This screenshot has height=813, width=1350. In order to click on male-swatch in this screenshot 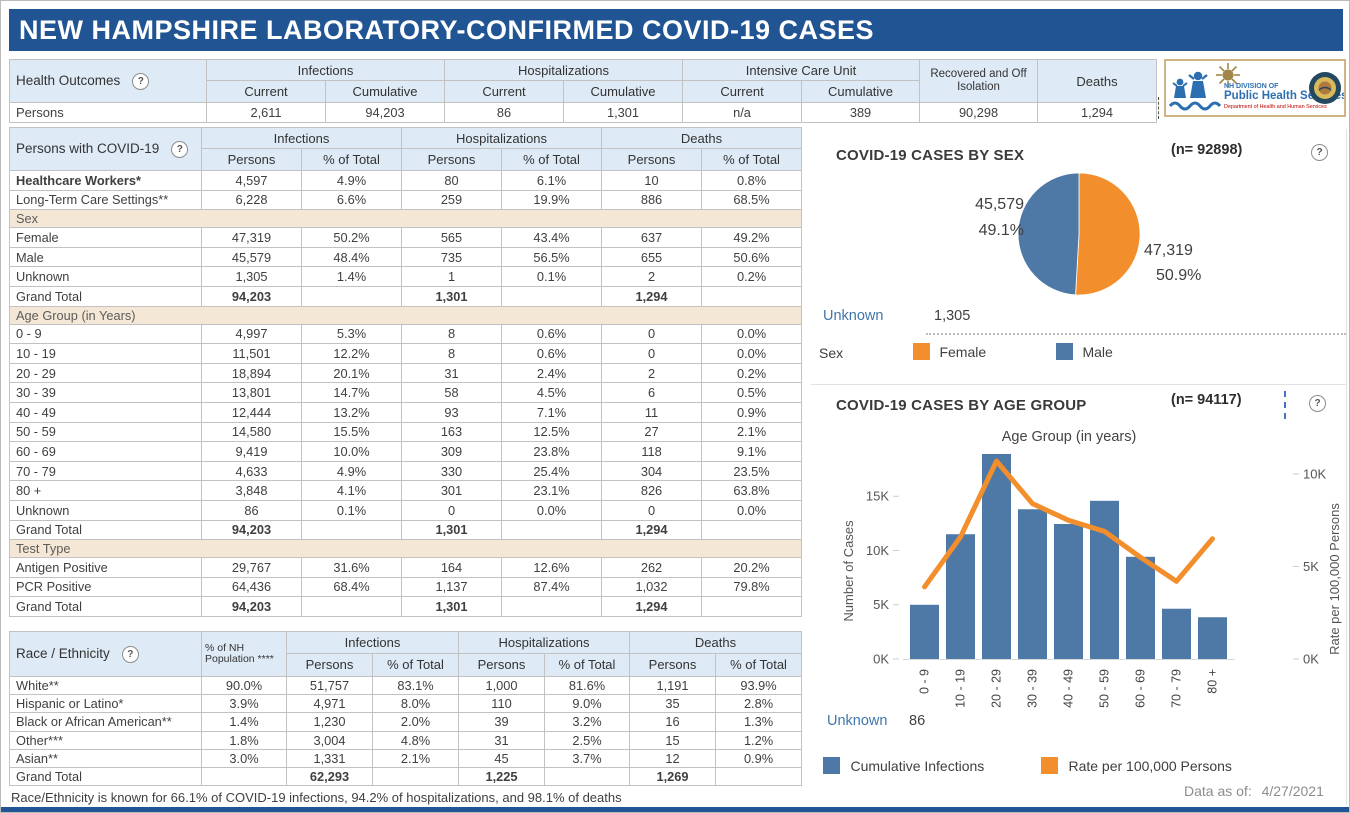, I will do `click(1064, 351)`.